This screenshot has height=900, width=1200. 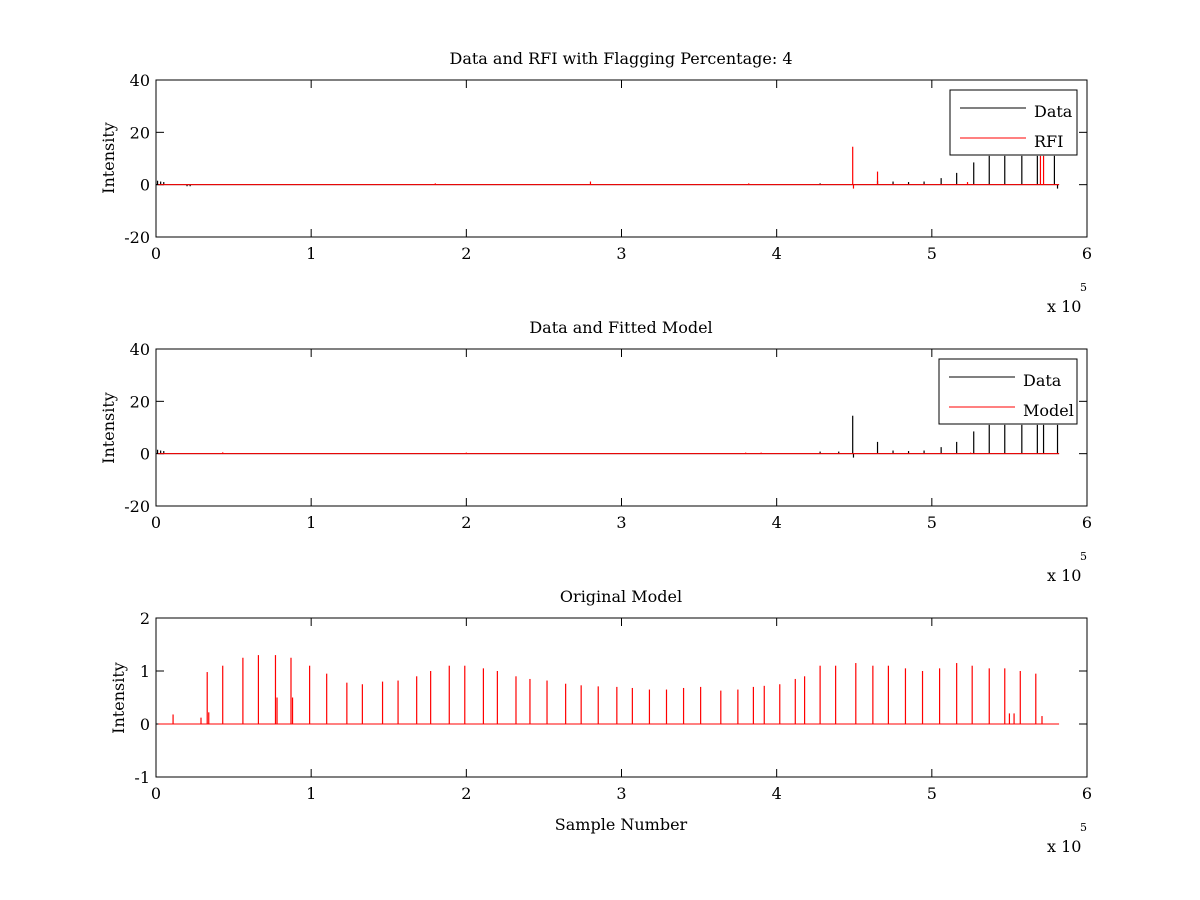 I want to click on legend-label: Model, so click(x=1048, y=410).